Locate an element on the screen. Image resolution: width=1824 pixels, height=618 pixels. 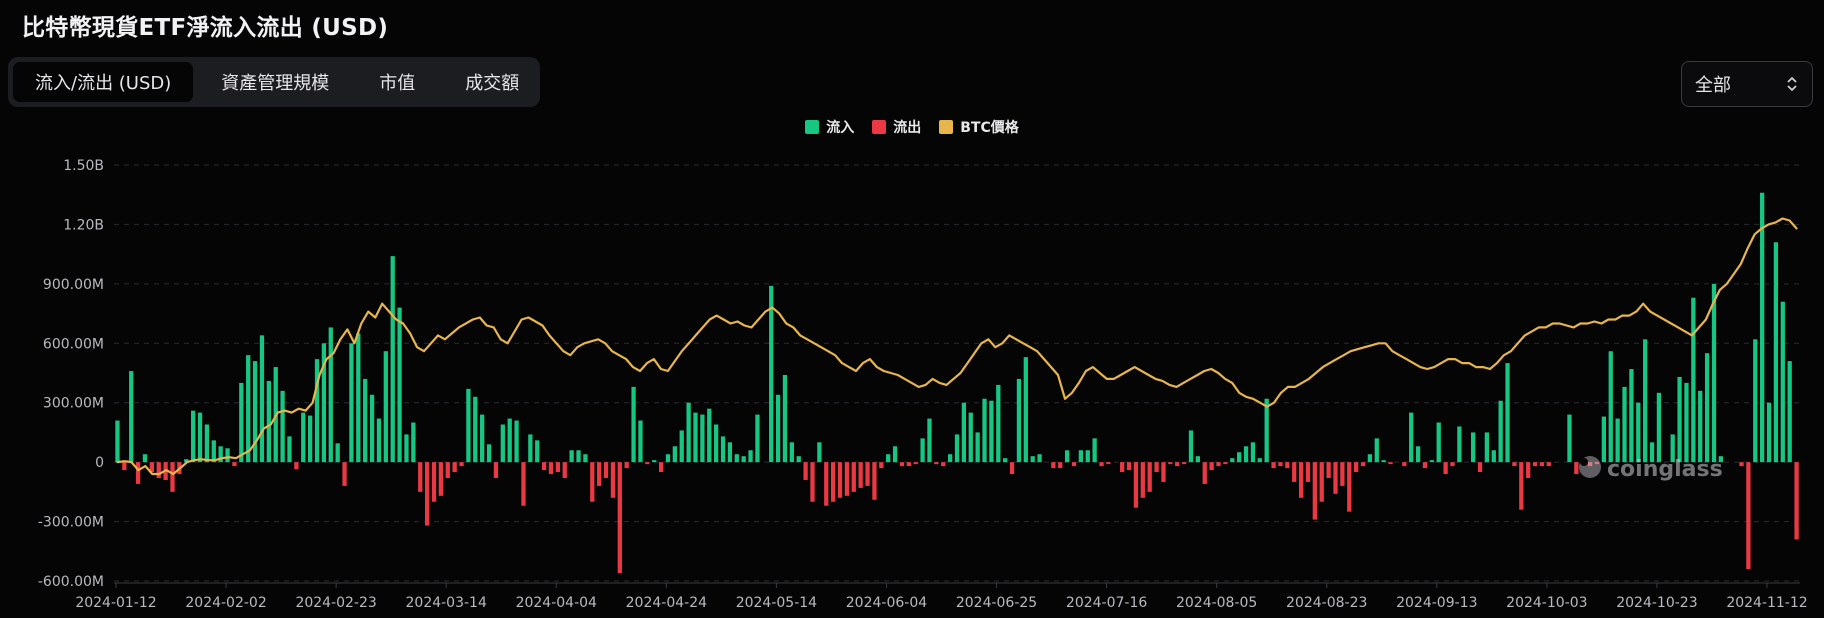
x-tick-label: 2024-02-23 is located at coordinates (335, 603).